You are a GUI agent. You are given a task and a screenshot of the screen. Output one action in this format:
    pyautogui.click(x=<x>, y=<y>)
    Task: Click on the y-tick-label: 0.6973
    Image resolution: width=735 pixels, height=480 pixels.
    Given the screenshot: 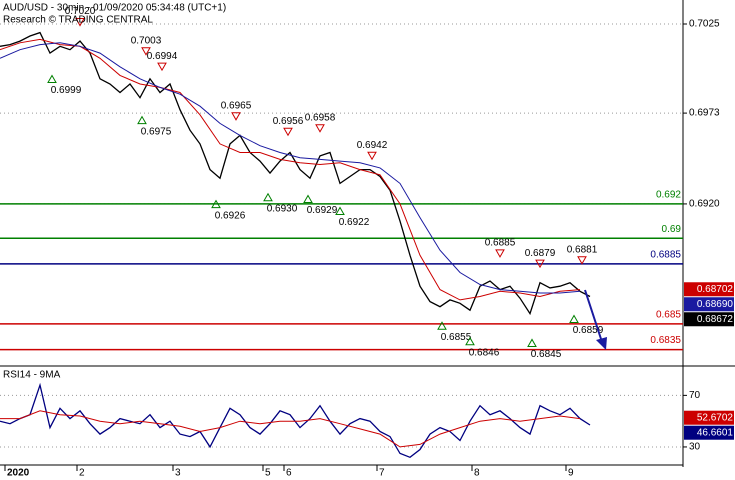 What is the action you would take?
    pyautogui.click(x=704, y=113)
    